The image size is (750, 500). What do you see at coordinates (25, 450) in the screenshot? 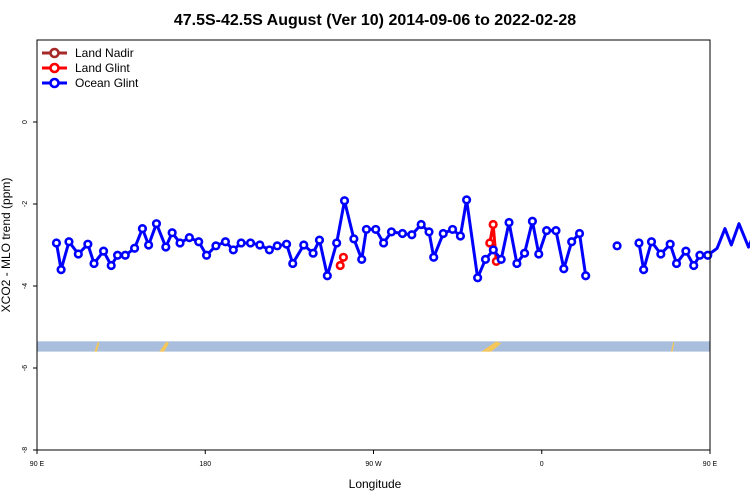
I see `y-tick-label: -8` at bounding box center [25, 450].